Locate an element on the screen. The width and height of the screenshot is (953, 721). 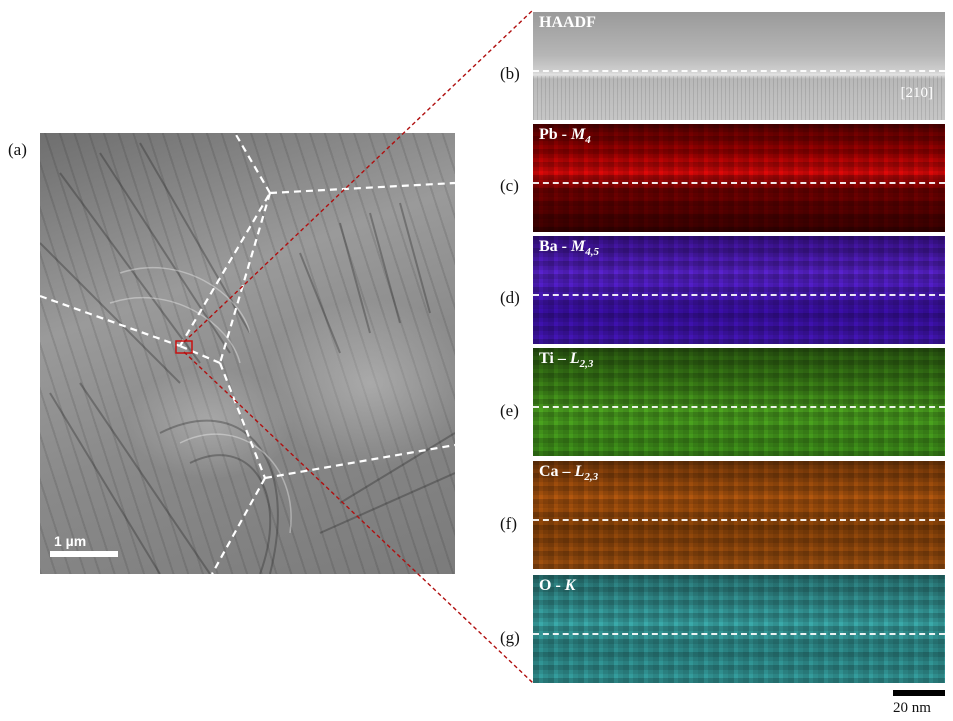
pb-pixel-noise is located at coordinates (739, 178).